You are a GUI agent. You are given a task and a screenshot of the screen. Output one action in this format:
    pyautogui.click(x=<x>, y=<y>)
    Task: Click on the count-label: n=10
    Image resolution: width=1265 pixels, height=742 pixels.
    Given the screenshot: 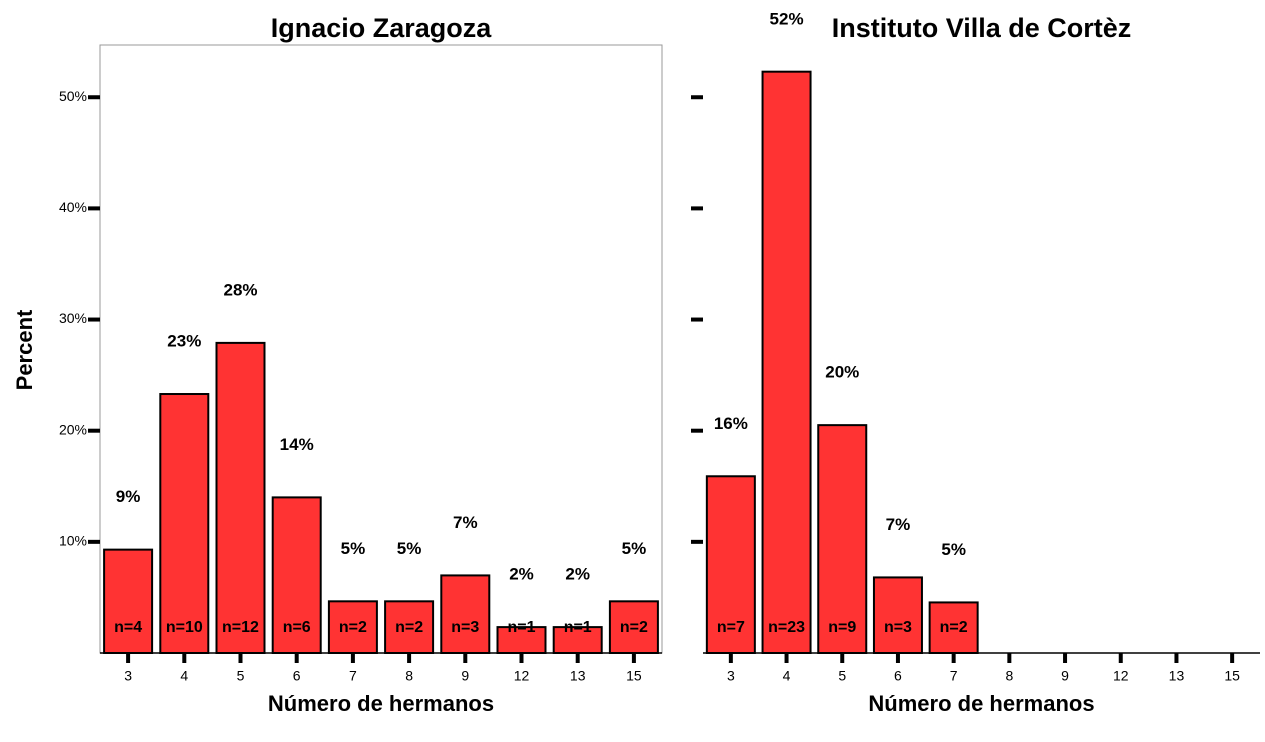 What is the action you would take?
    pyautogui.click(x=184, y=627)
    